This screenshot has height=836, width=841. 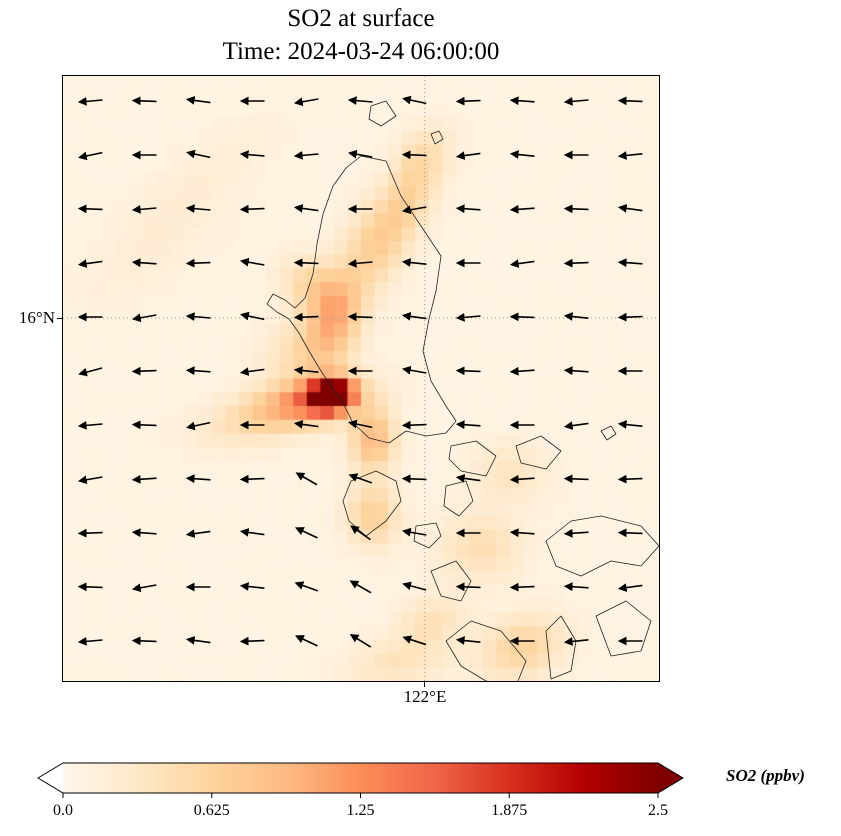 I want to click on colorbar-tick-label: 1.25, so click(x=361, y=810).